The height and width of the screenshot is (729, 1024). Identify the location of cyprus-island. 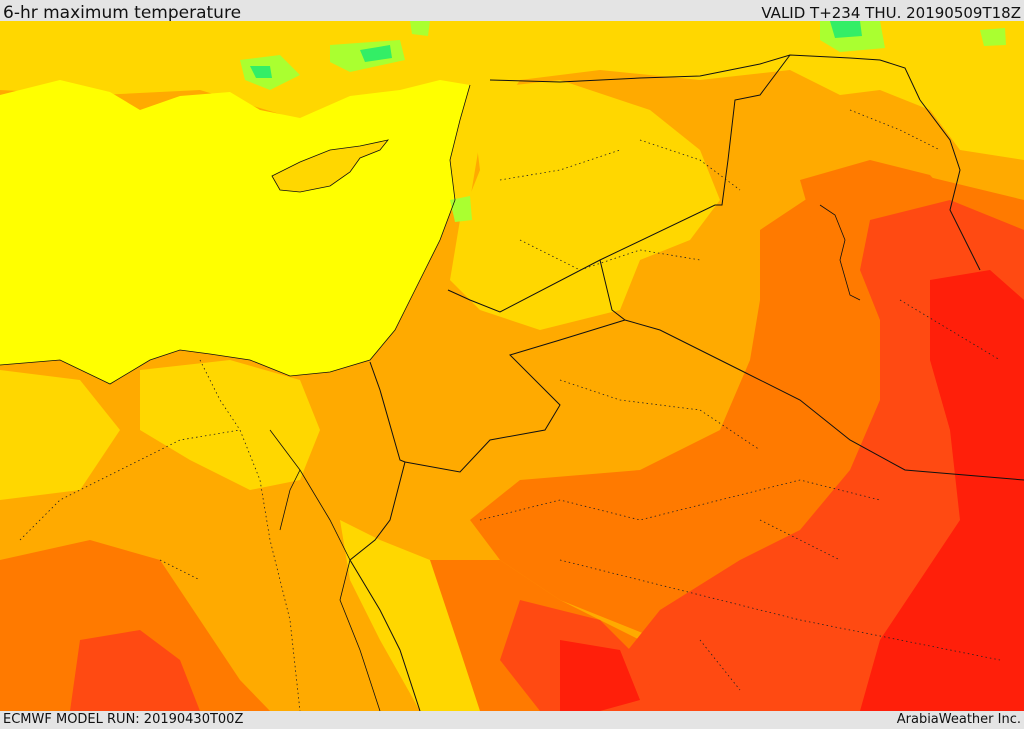
(330, 166).